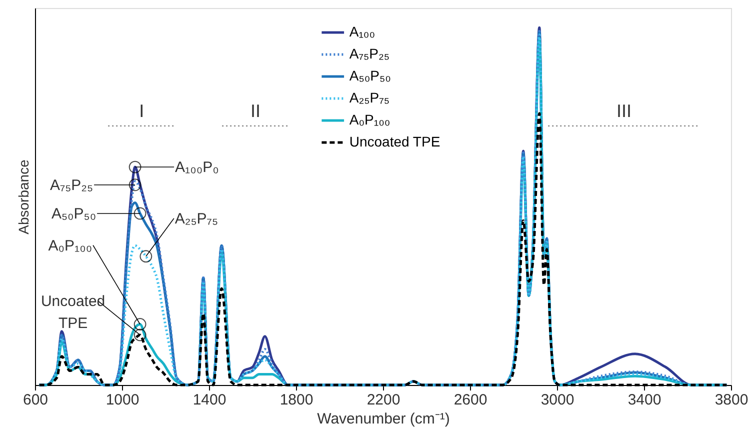 The width and height of the screenshot is (751, 448). Describe the element at coordinates (471, 400) in the screenshot. I see `x-tick-label: 2600` at that location.